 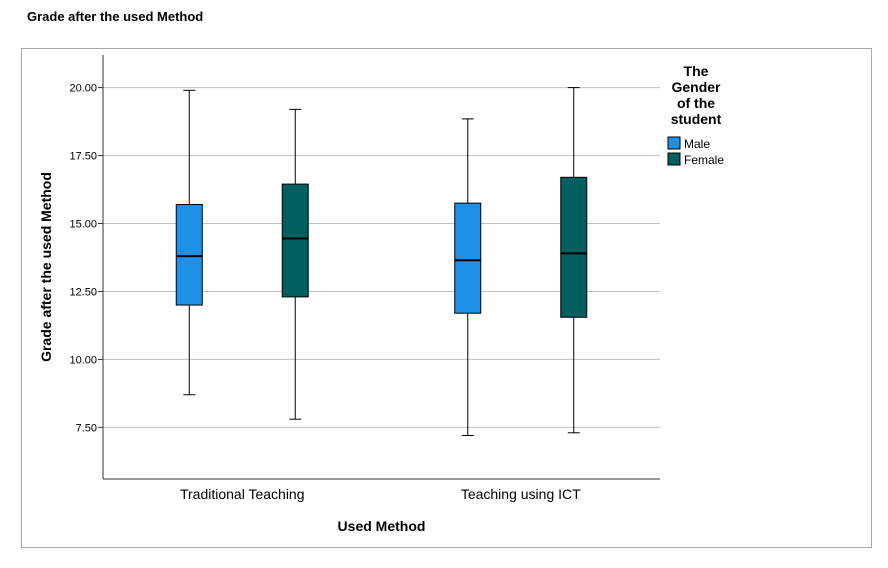 I want to click on y-tick-label: 12.50, so click(x=83, y=292).